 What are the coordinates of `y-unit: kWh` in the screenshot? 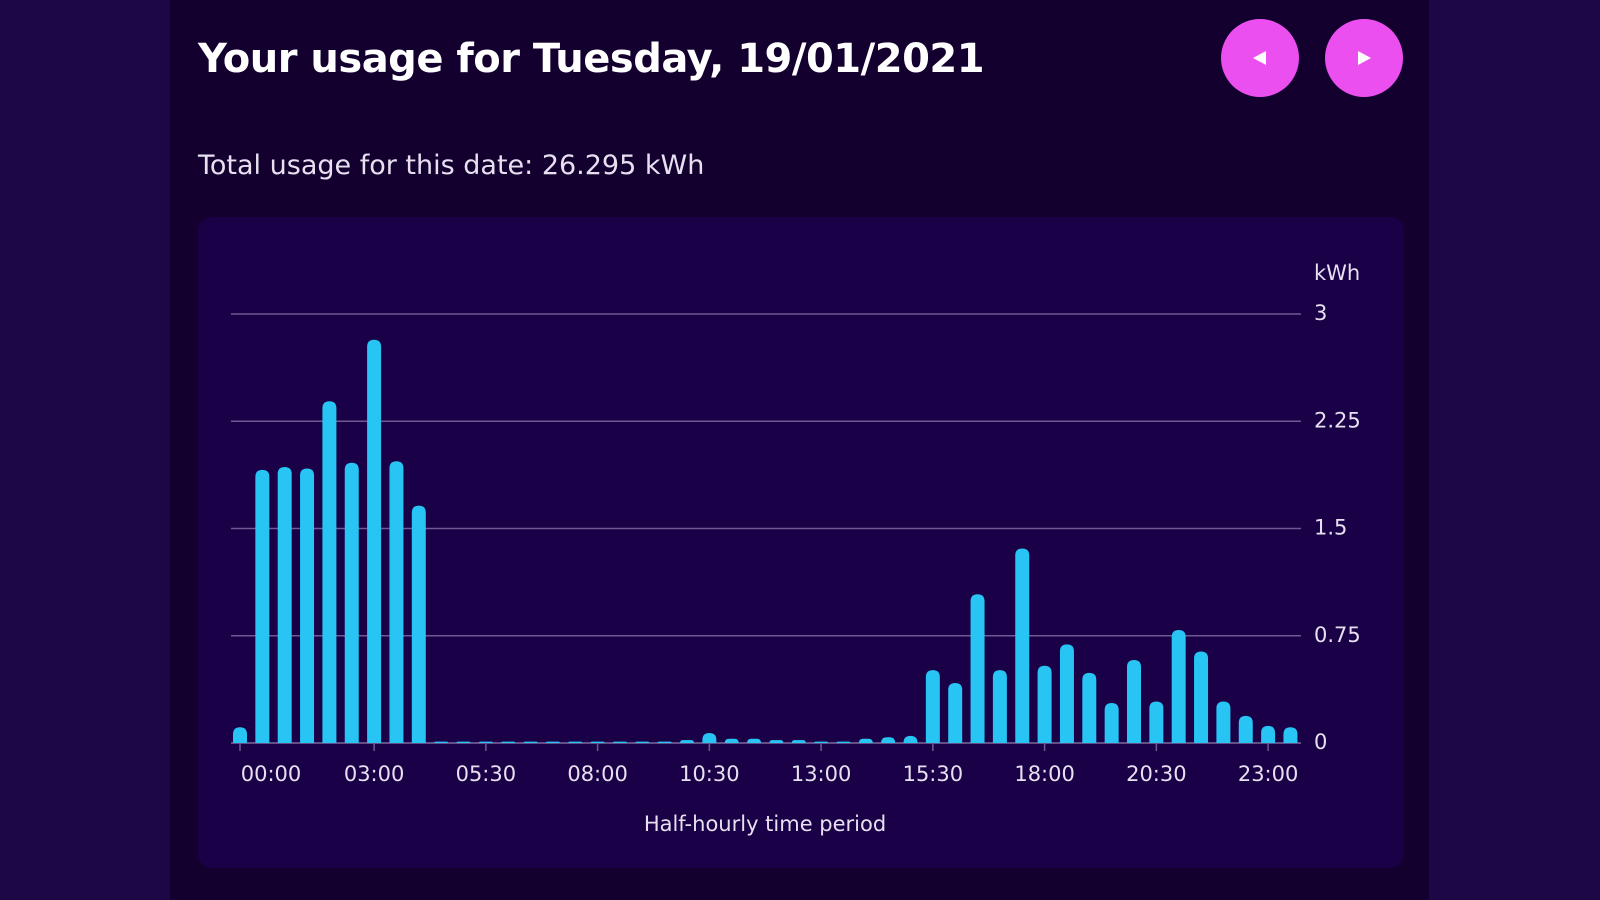 It's located at (1337, 273).